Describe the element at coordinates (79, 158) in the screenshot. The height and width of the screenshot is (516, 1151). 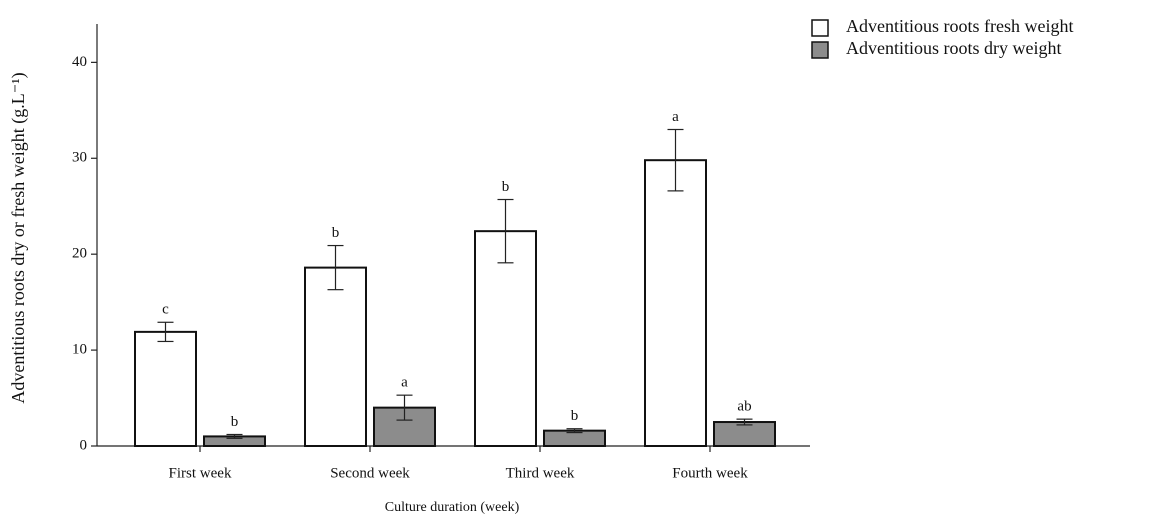
I see `y-tick-label: 30` at that location.